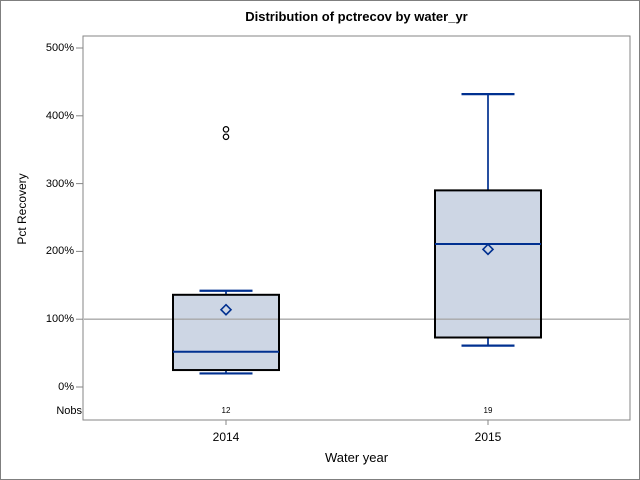 This screenshot has width=640, height=480. What do you see at coordinates (356, 457) in the screenshot?
I see `x-axis-title: Water year` at bounding box center [356, 457].